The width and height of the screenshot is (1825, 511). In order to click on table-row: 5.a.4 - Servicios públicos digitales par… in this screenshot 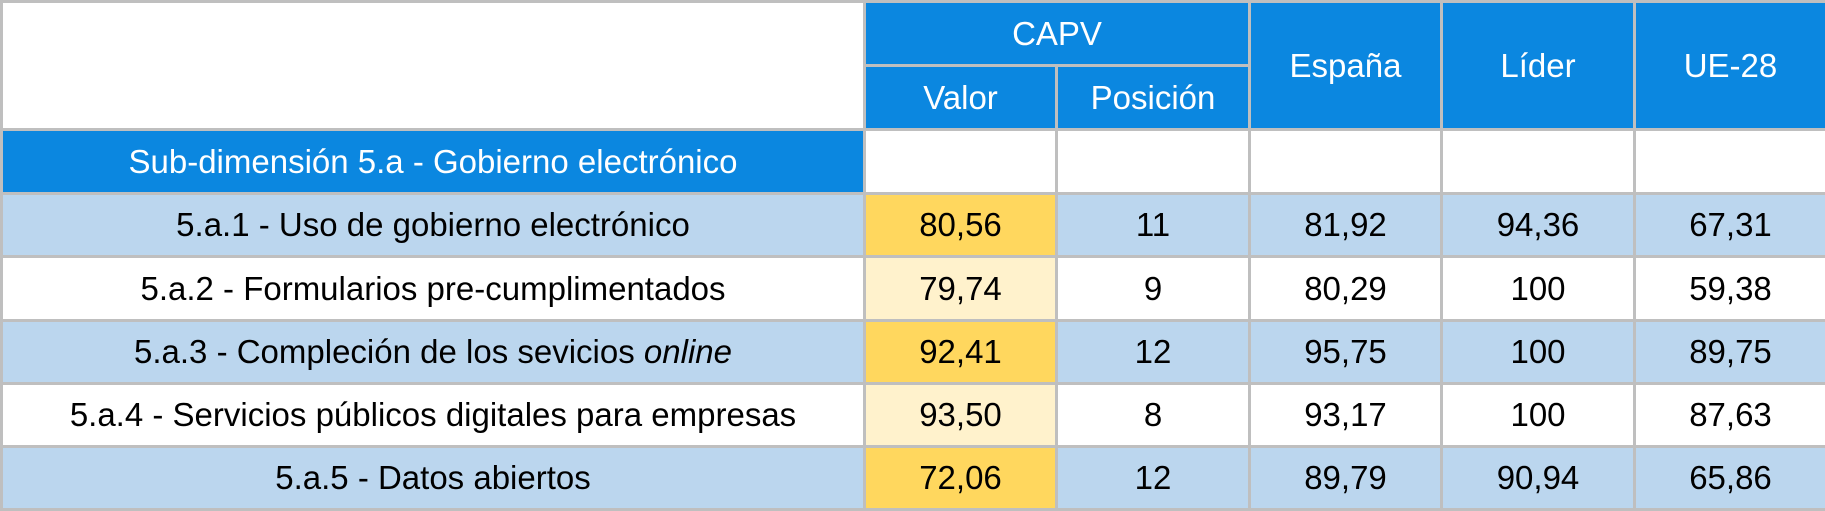, I will do `click(912, 414)`.